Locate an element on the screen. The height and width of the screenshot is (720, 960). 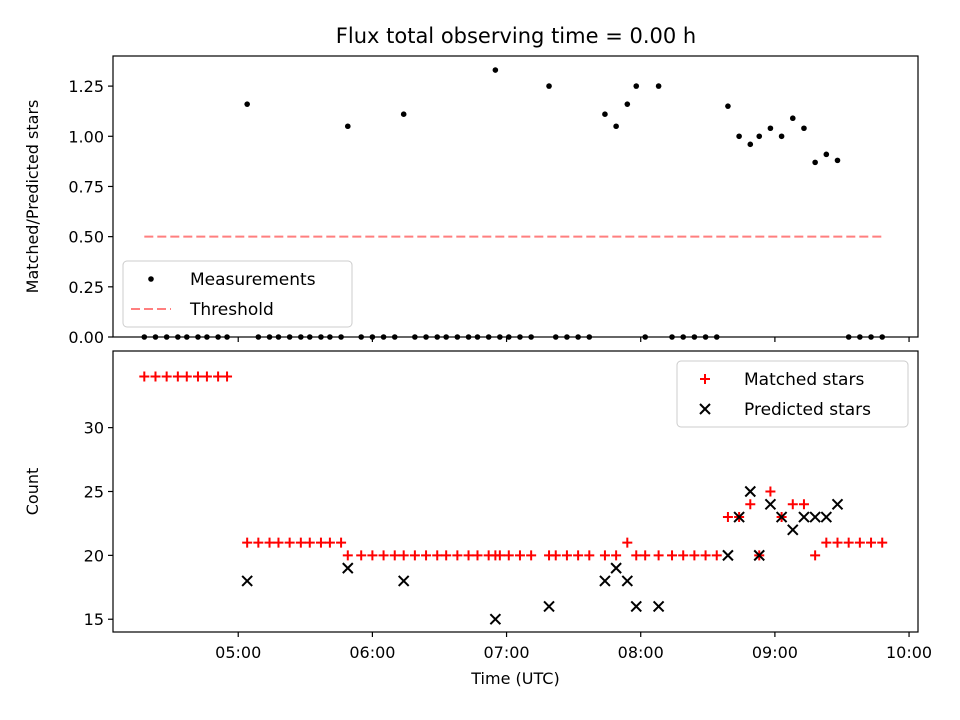
y-tick-label: 0.50 is located at coordinates (86, 237).